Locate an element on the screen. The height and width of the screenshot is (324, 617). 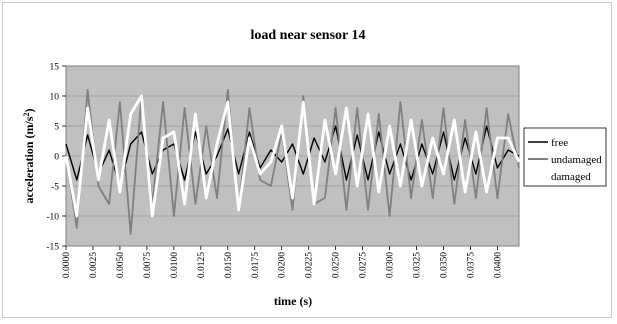
y-tick-label: 0 is located at coordinates (56, 158).